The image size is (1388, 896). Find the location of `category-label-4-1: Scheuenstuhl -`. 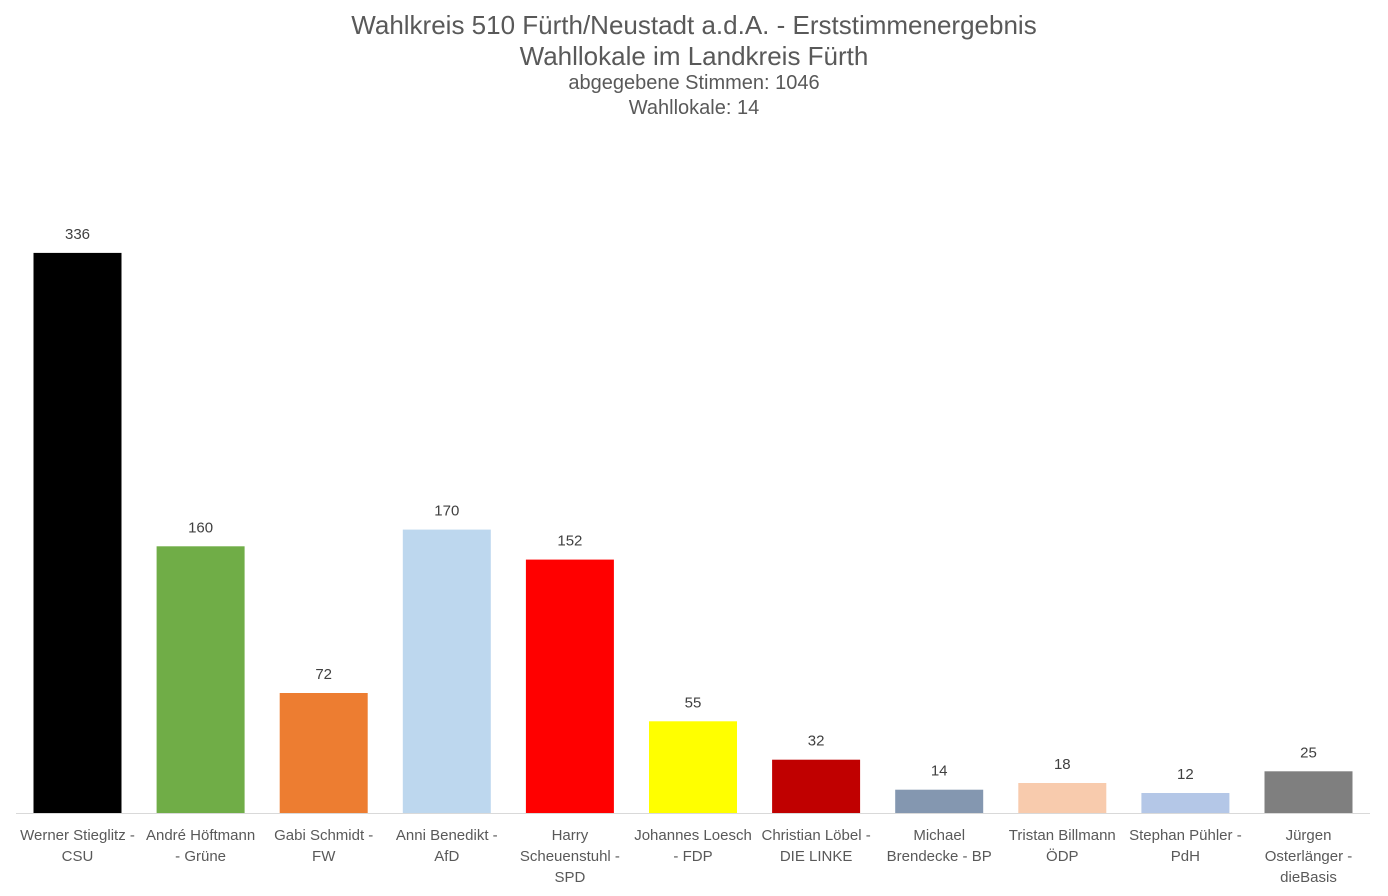

category-label-4-1: Scheuenstuhl - is located at coordinates (570, 856).